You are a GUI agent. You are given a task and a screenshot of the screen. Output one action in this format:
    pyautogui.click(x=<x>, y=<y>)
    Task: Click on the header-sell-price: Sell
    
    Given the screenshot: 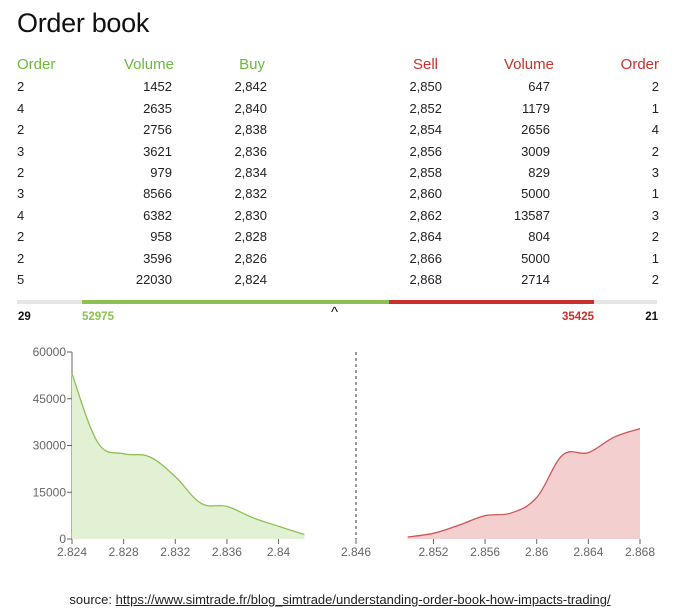 What is the action you would take?
    pyautogui.click(x=425, y=64)
    